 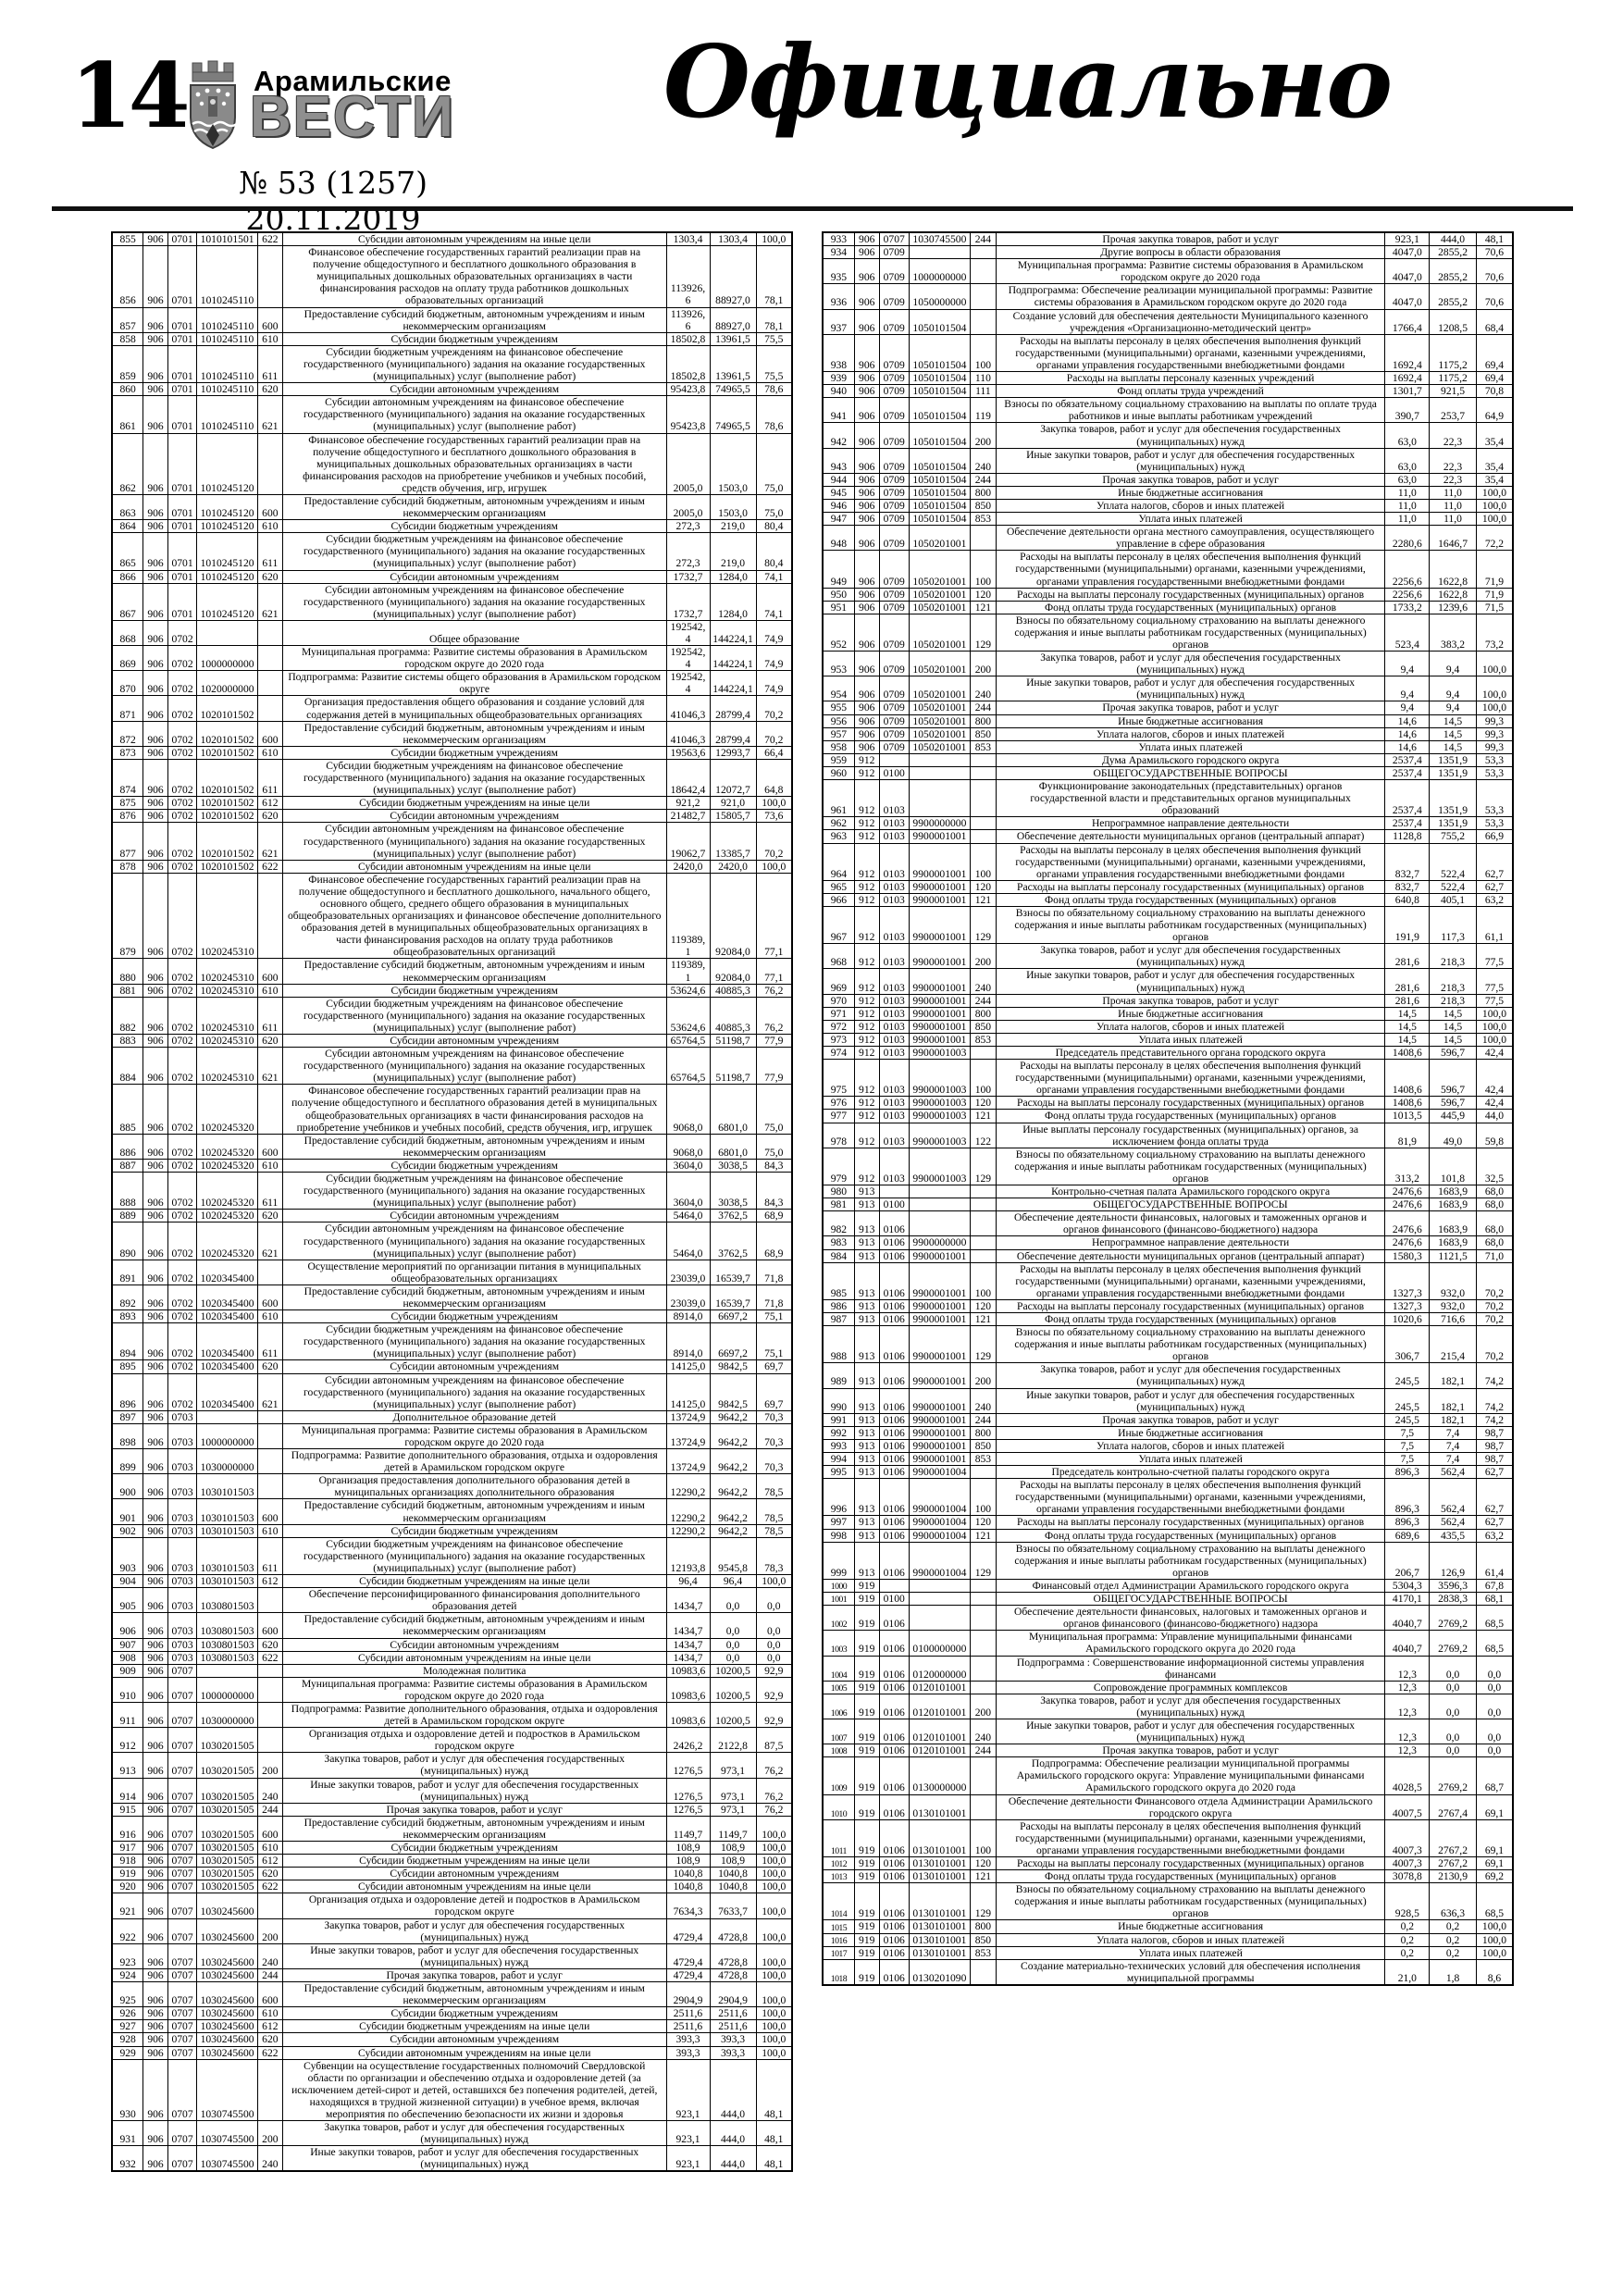 What do you see at coordinates (688, 1391) in the screenshot?
I see `approved-amount-cell: 14125,0` at bounding box center [688, 1391].